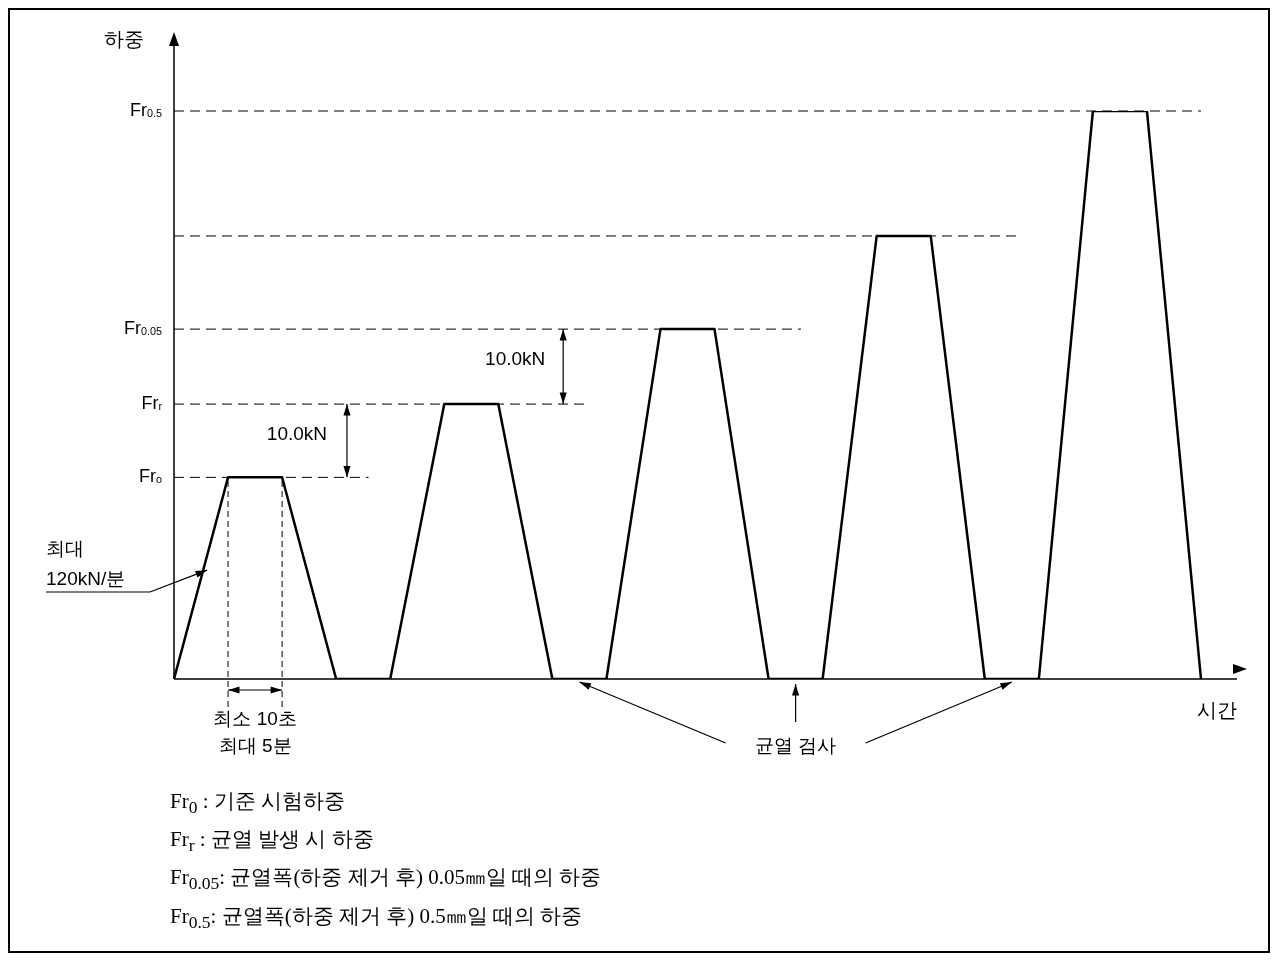 The width and height of the screenshot is (1278, 961). What do you see at coordinates (255, 732) in the screenshot?
I see `text: 최소 10초 최대 5분` at bounding box center [255, 732].